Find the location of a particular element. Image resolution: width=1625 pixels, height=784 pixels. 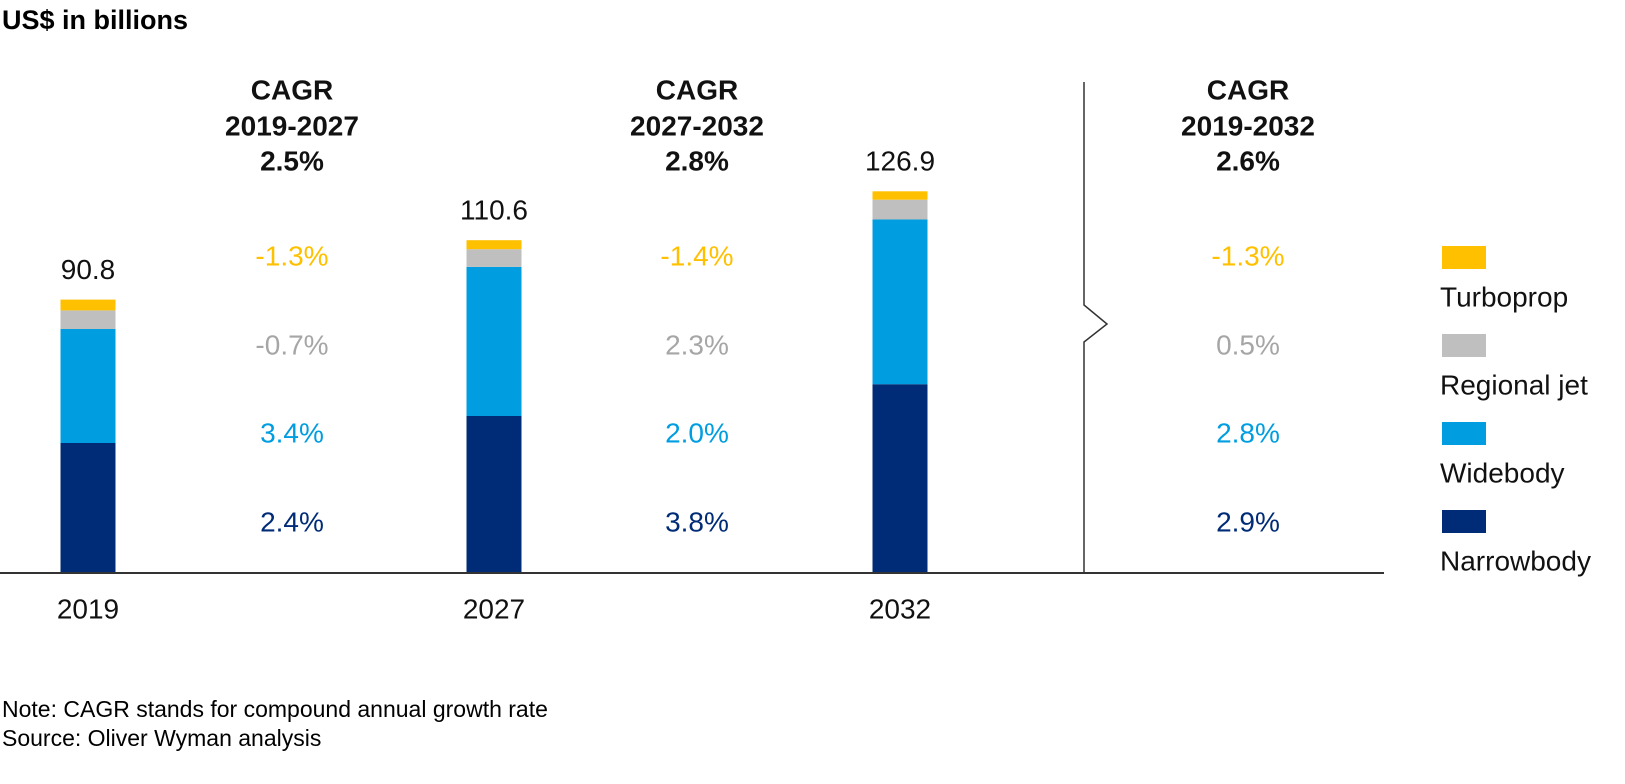

cagr-total: 2.6% is located at coordinates (1248, 160).